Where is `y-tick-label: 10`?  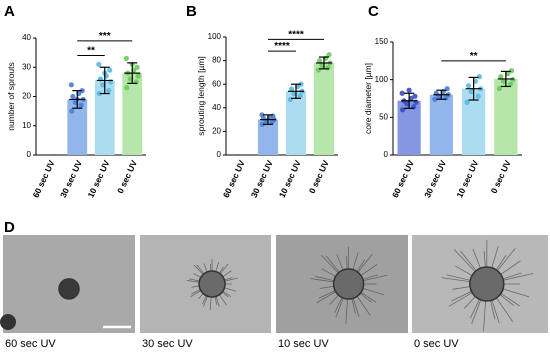
y-tick-label: 10 is located at coordinates (26, 125).